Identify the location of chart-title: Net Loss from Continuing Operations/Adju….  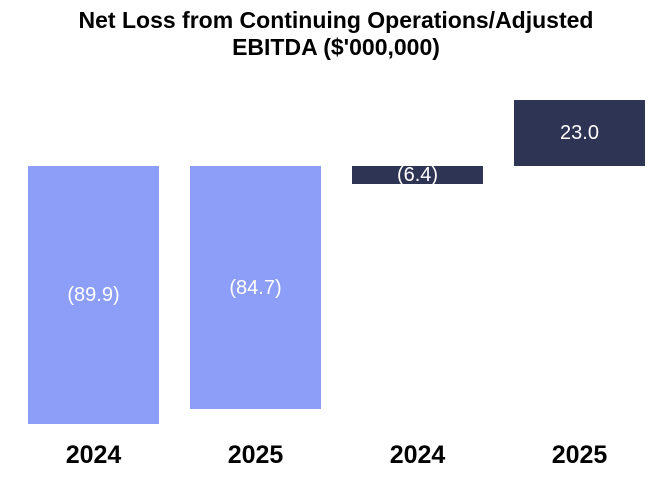
(336, 34).